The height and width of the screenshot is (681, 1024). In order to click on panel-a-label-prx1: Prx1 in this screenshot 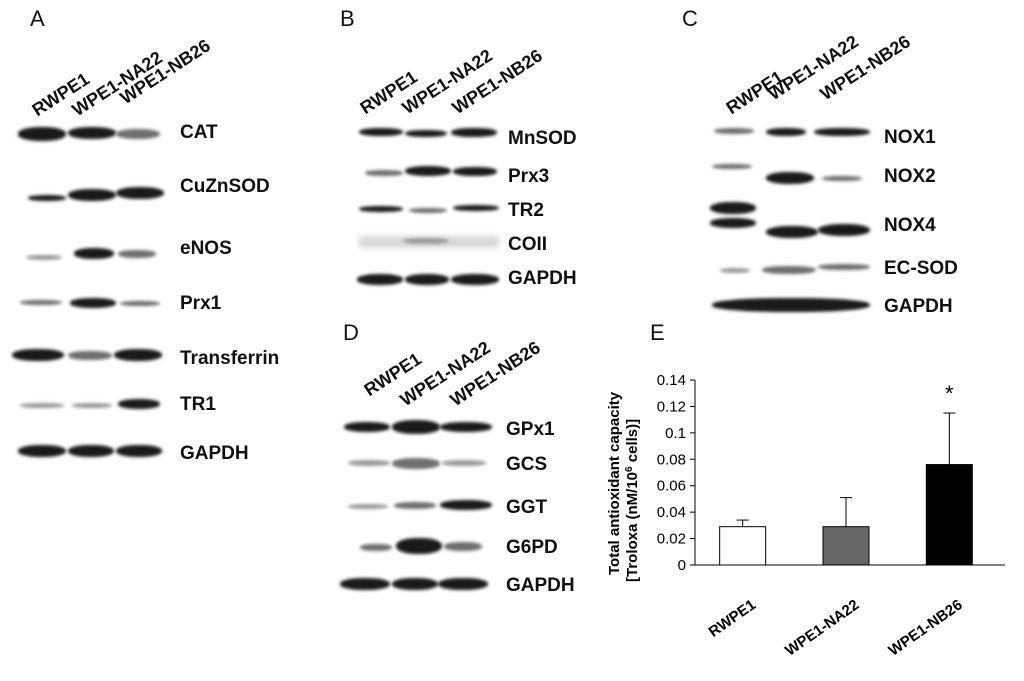, I will do `click(201, 303)`.